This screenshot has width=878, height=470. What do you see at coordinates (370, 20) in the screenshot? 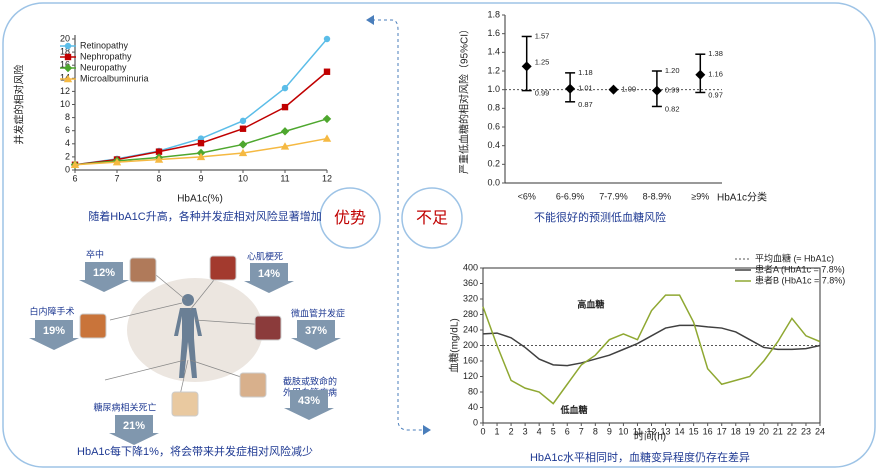
I see `arrow-left` at bounding box center [370, 20].